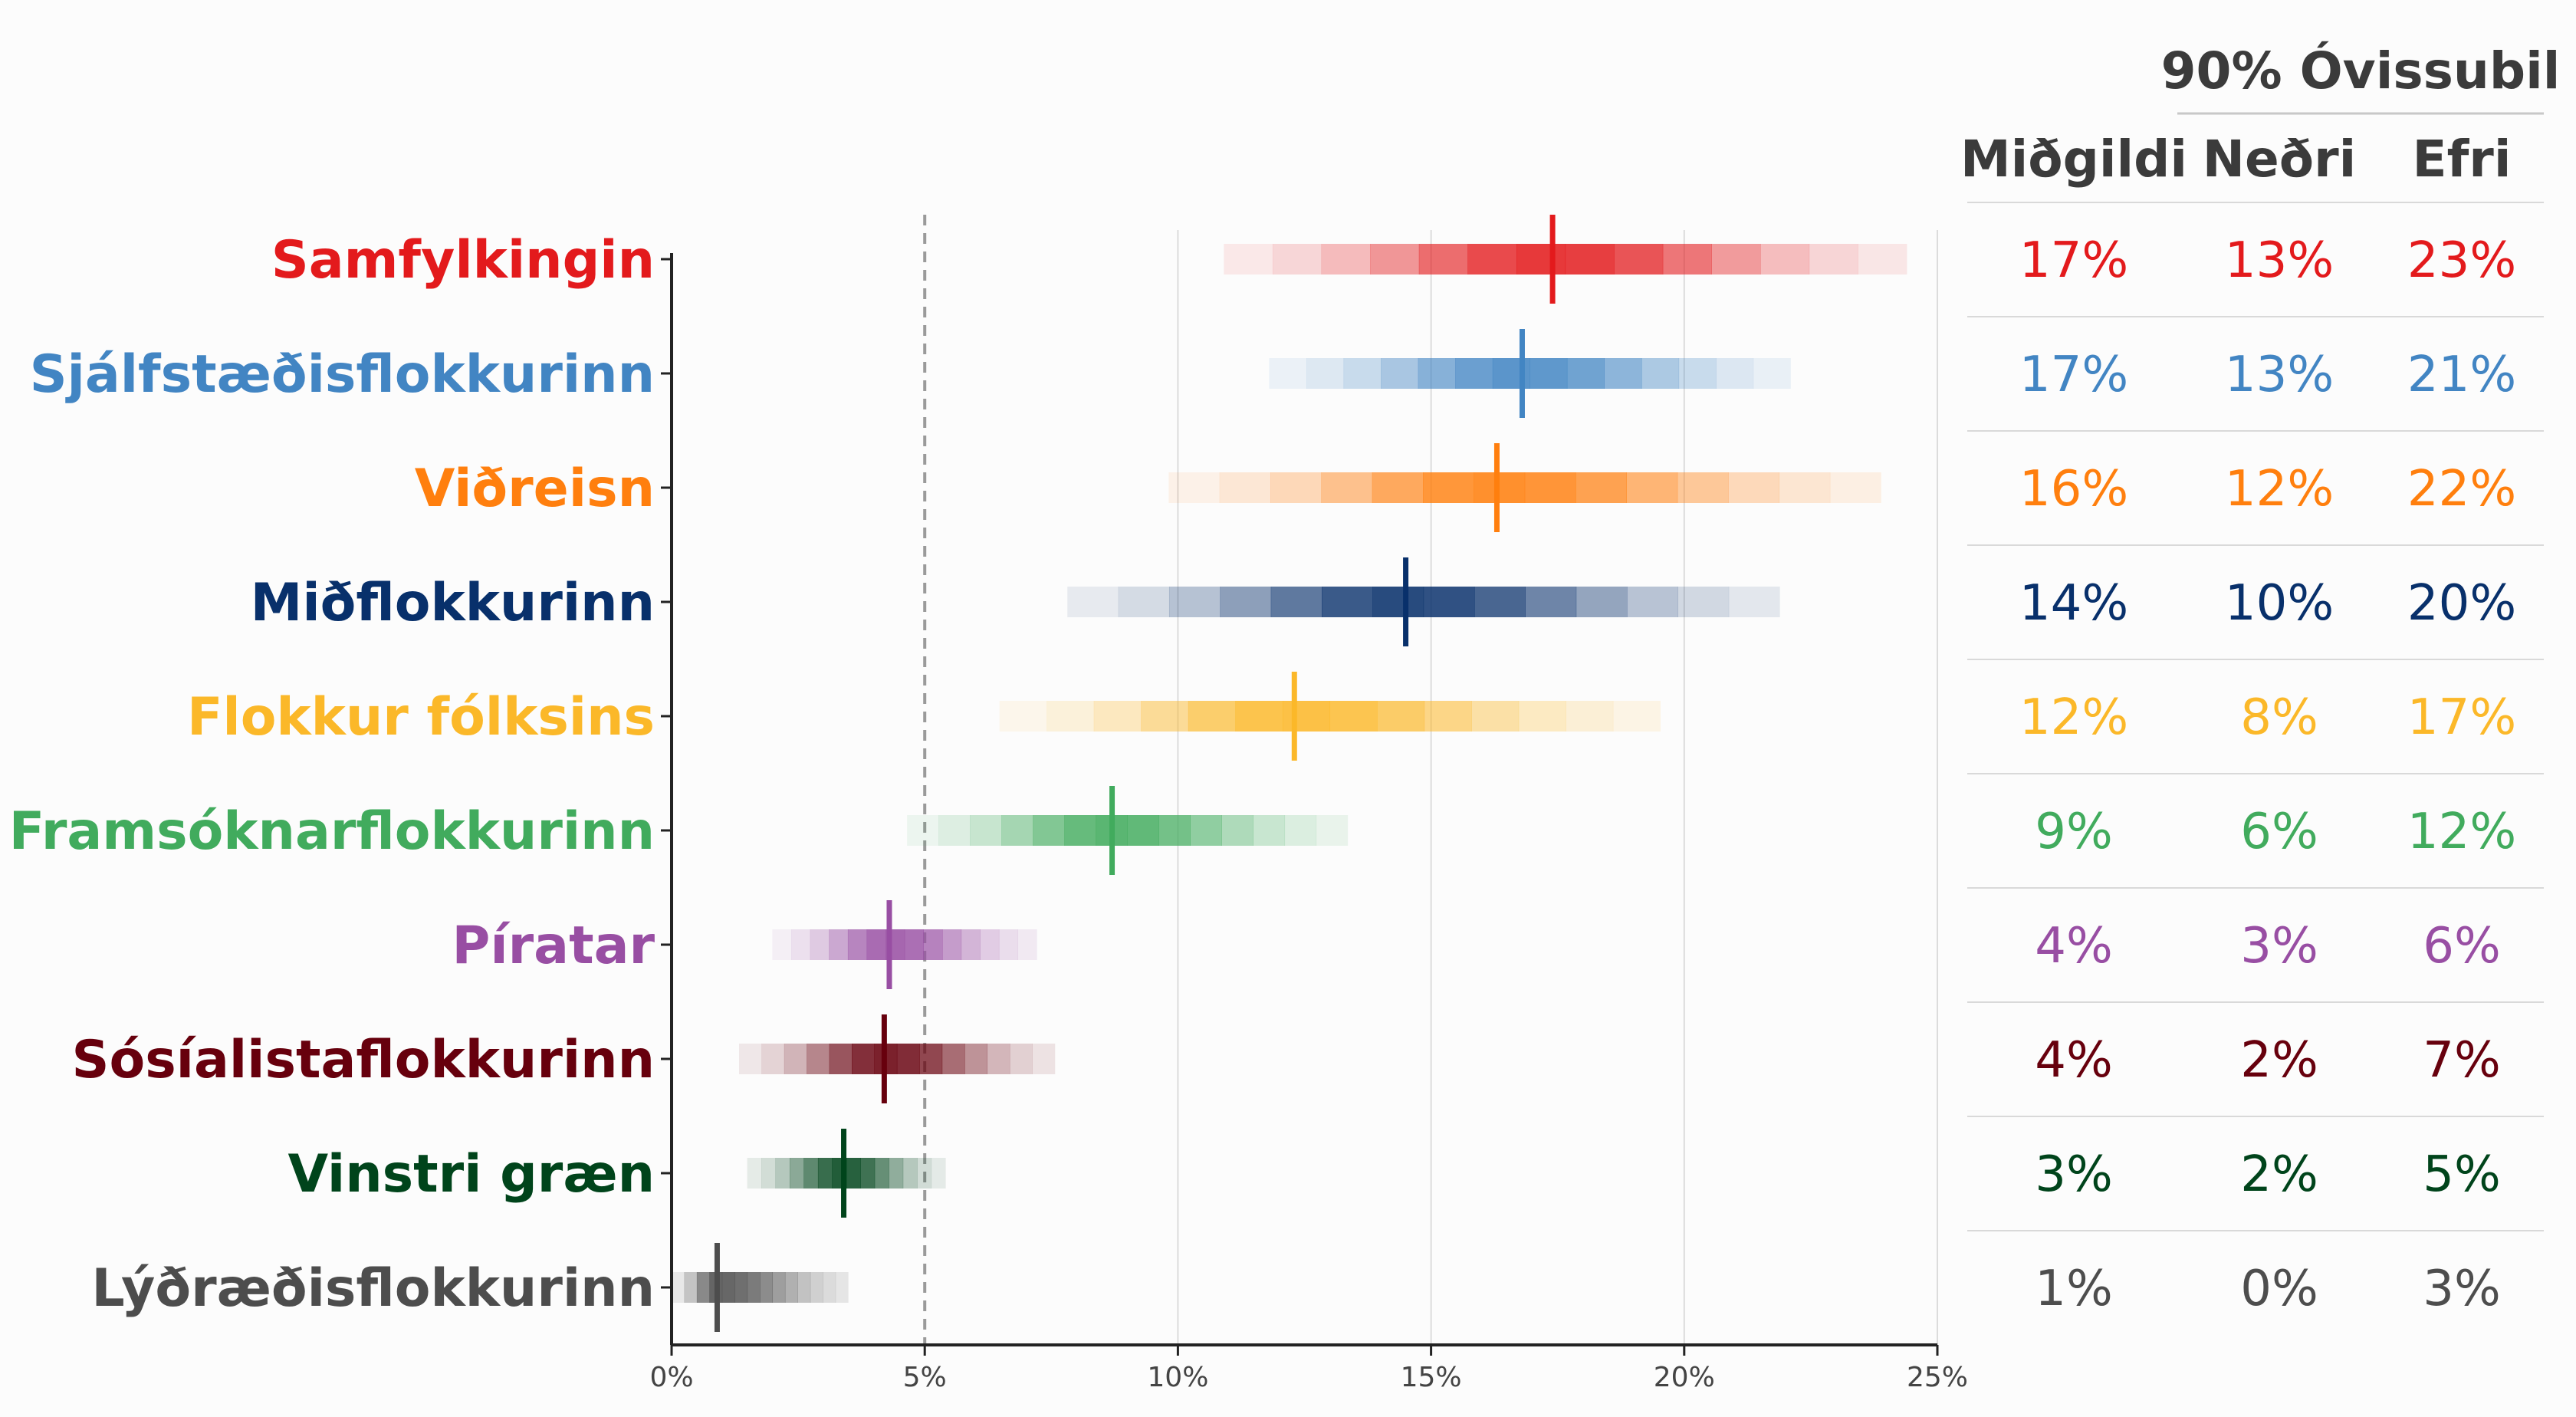 This screenshot has width=2576, height=1417. Describe the element at coordinates (343, 374) in the screenshot. I see `party-label: Sjálfstæðisflokkurinn` at that location.